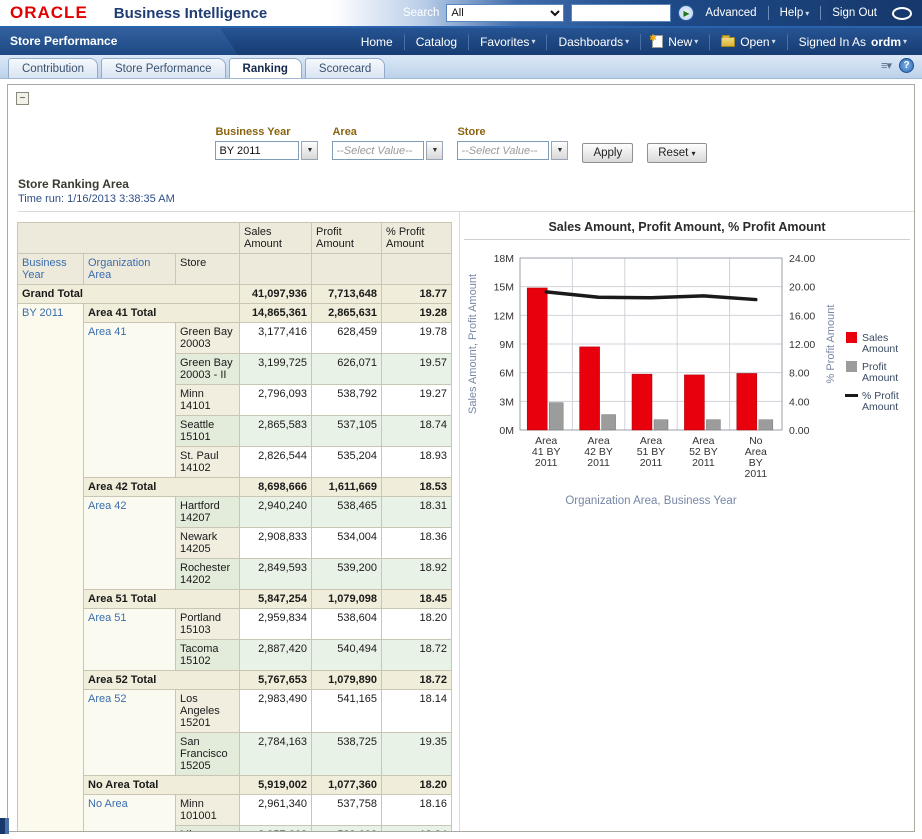  Describe the element at coordinates (416, 512) in the screenshot. I see `metric-value: 18.31` at that location.